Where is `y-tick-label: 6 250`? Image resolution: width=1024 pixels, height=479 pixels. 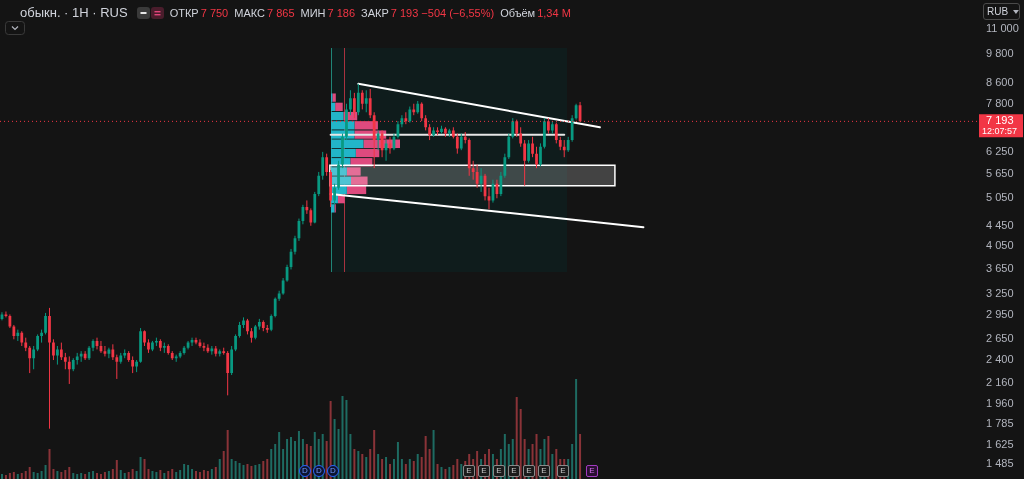
y-tick-label: 6 250 is located at coordinates (1000, 150).